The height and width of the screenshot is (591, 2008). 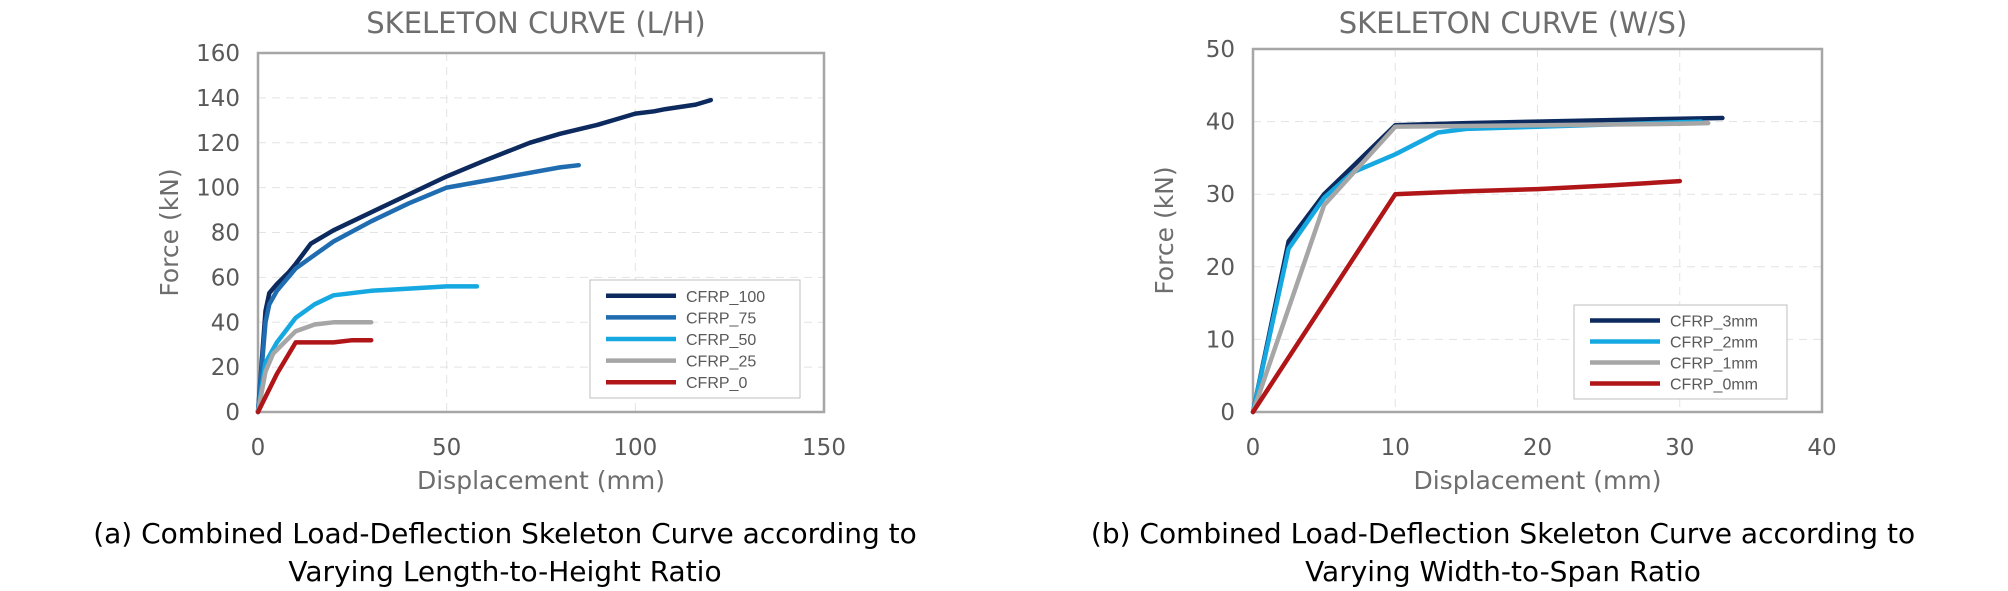 What do you see at coordinates (1821, 448) in the screenshot?
I see `x-tick-label: 40` at bounding box center [1821, 448].